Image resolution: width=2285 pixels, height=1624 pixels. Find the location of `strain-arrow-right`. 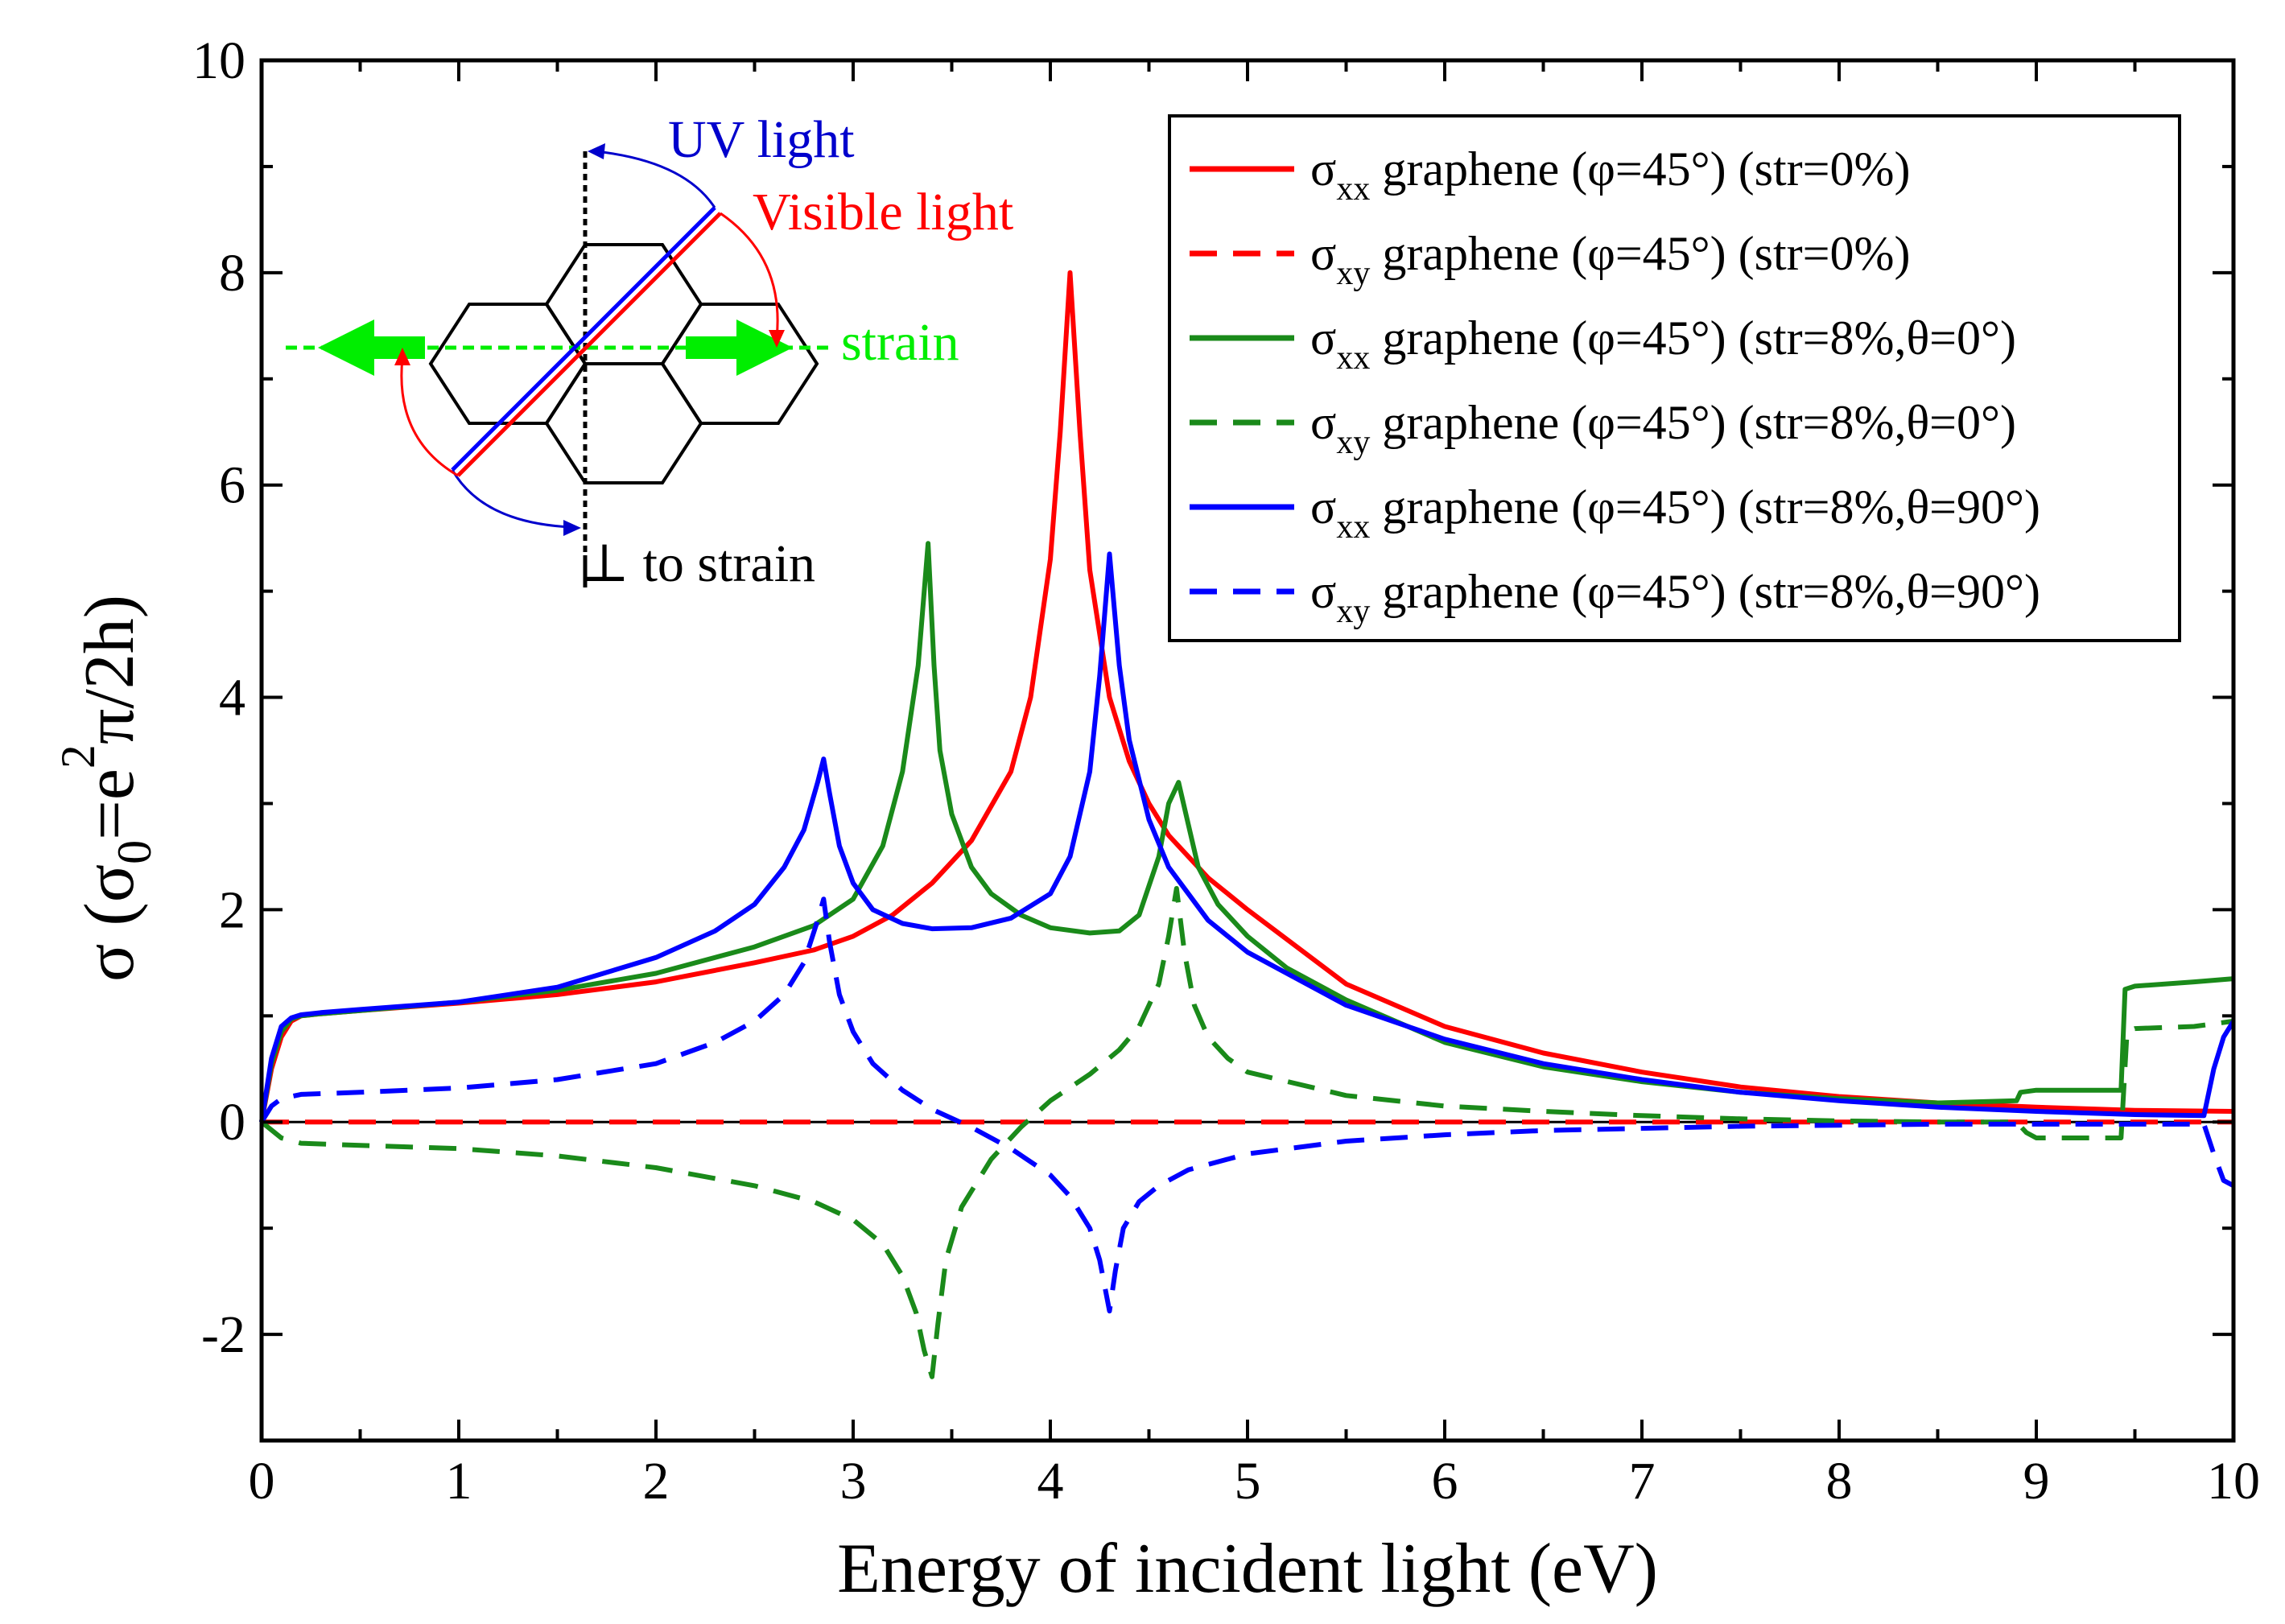

strain-arrow-right is located at coordinates (739, 347).